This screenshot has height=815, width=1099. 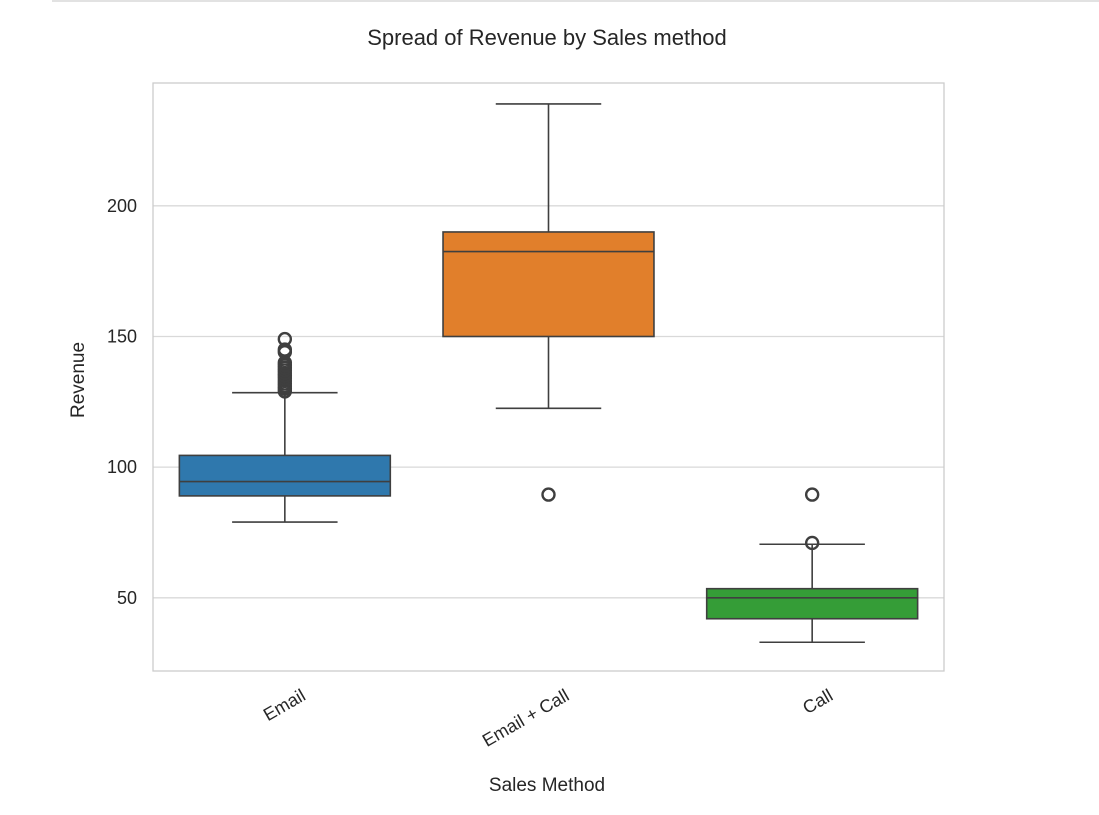 I want to click on y-tick-label: 150, so click(x=122, y=336).